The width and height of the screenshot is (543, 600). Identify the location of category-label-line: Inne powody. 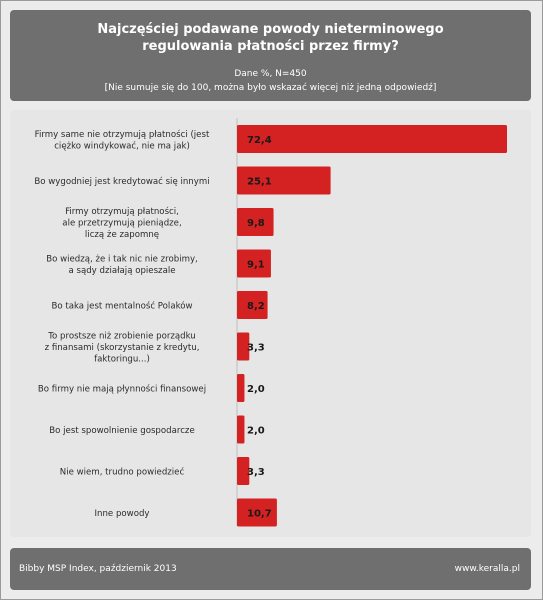
(122, 514).